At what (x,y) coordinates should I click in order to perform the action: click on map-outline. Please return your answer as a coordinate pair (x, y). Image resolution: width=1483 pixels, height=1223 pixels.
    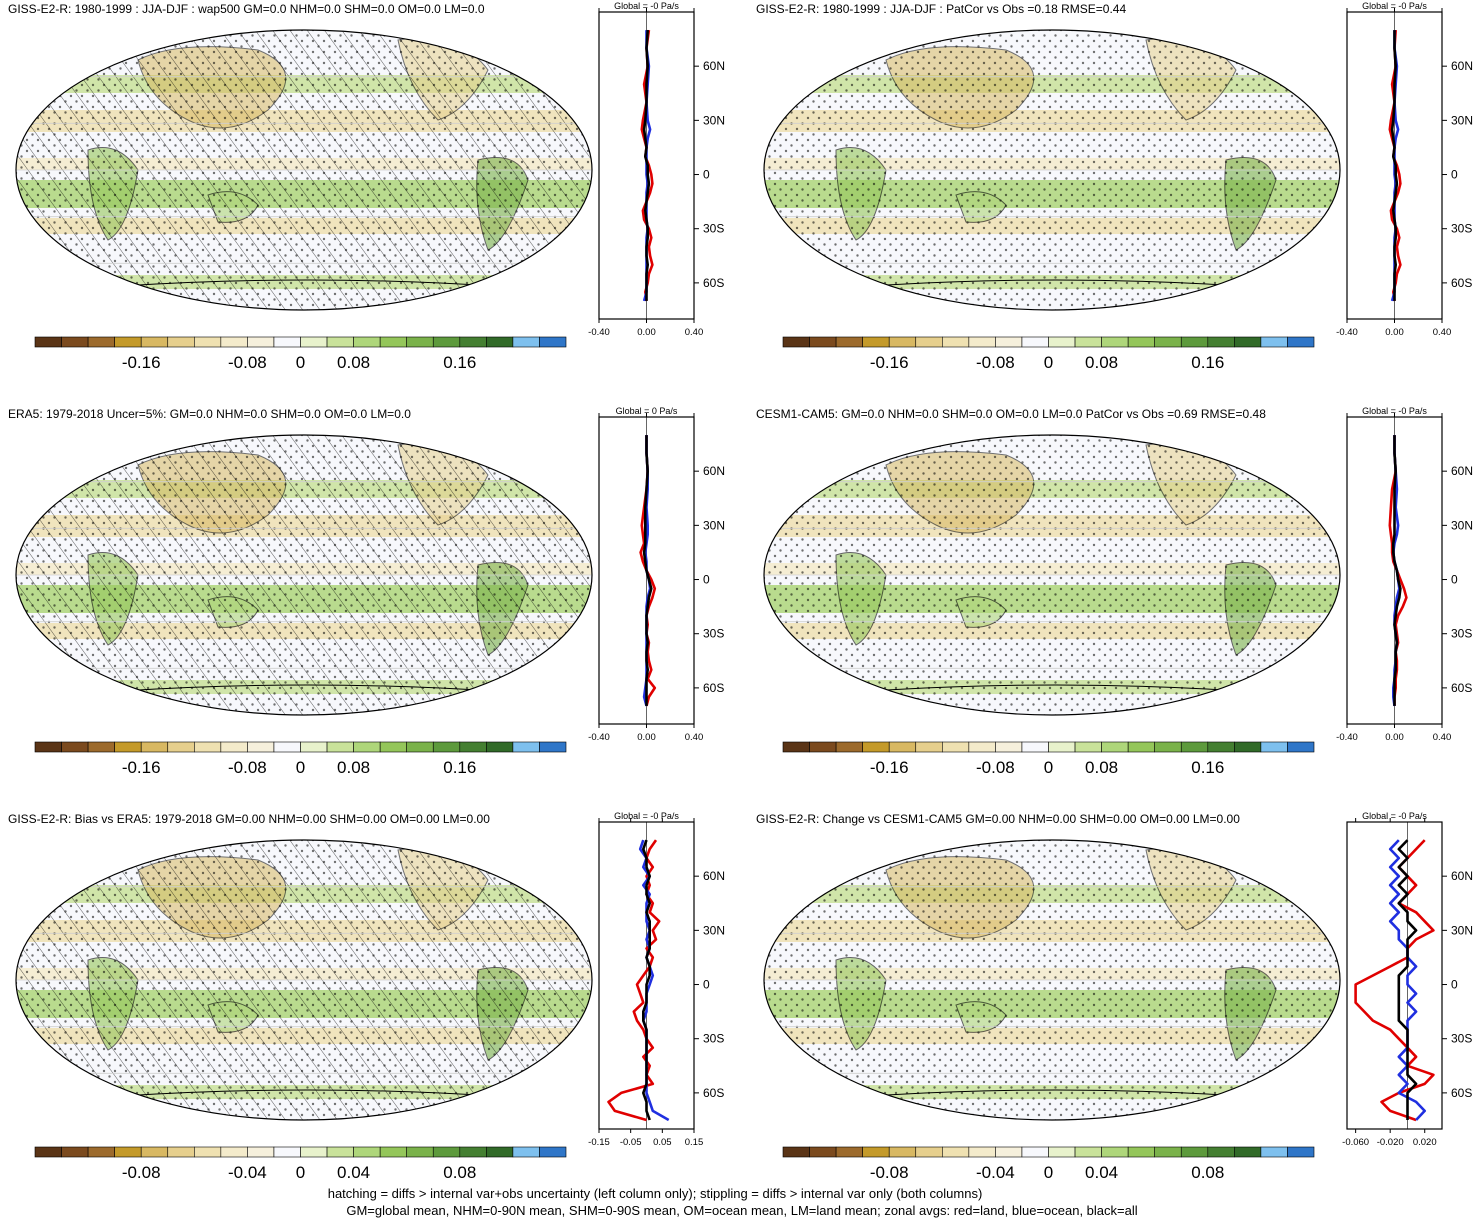
    Looking at the image, I should click on (304, 170).